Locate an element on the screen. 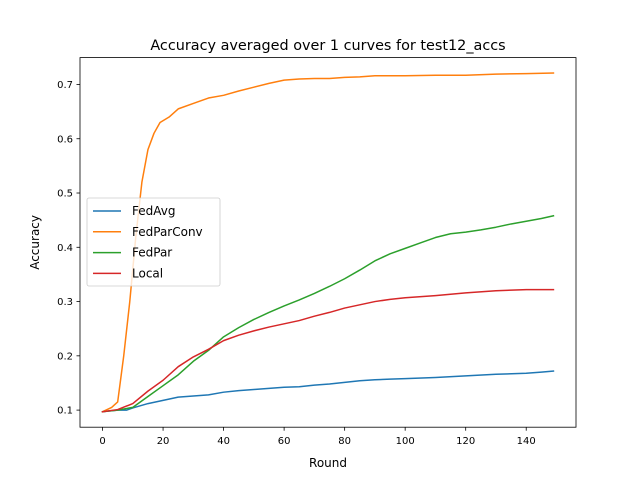 The height and width of the screenshot is (480, 640). y-tick-label: 0.4 is located at coordinates (65, 248).